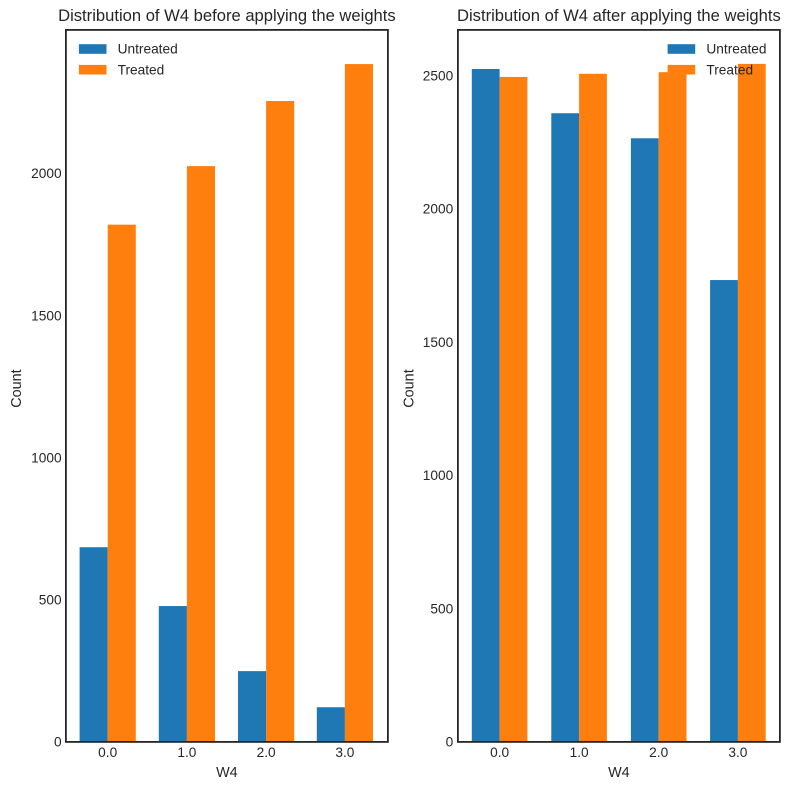 The width and height of the screenshot is (791, 790). Describe the element at coordinates (438, 75) in the screenshot. I see `svg-text: 2500` at that location.